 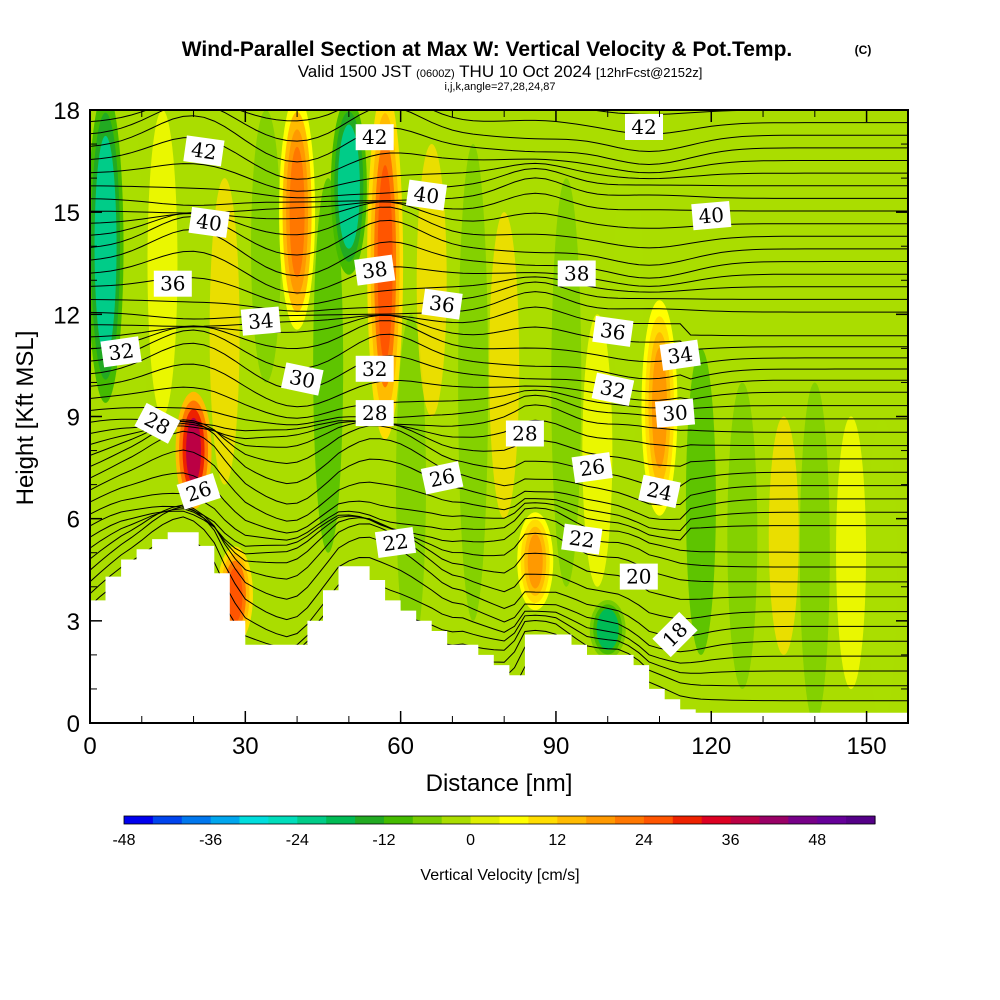 I want to click on isentrope-label: 22, so click(x=395, y=542).